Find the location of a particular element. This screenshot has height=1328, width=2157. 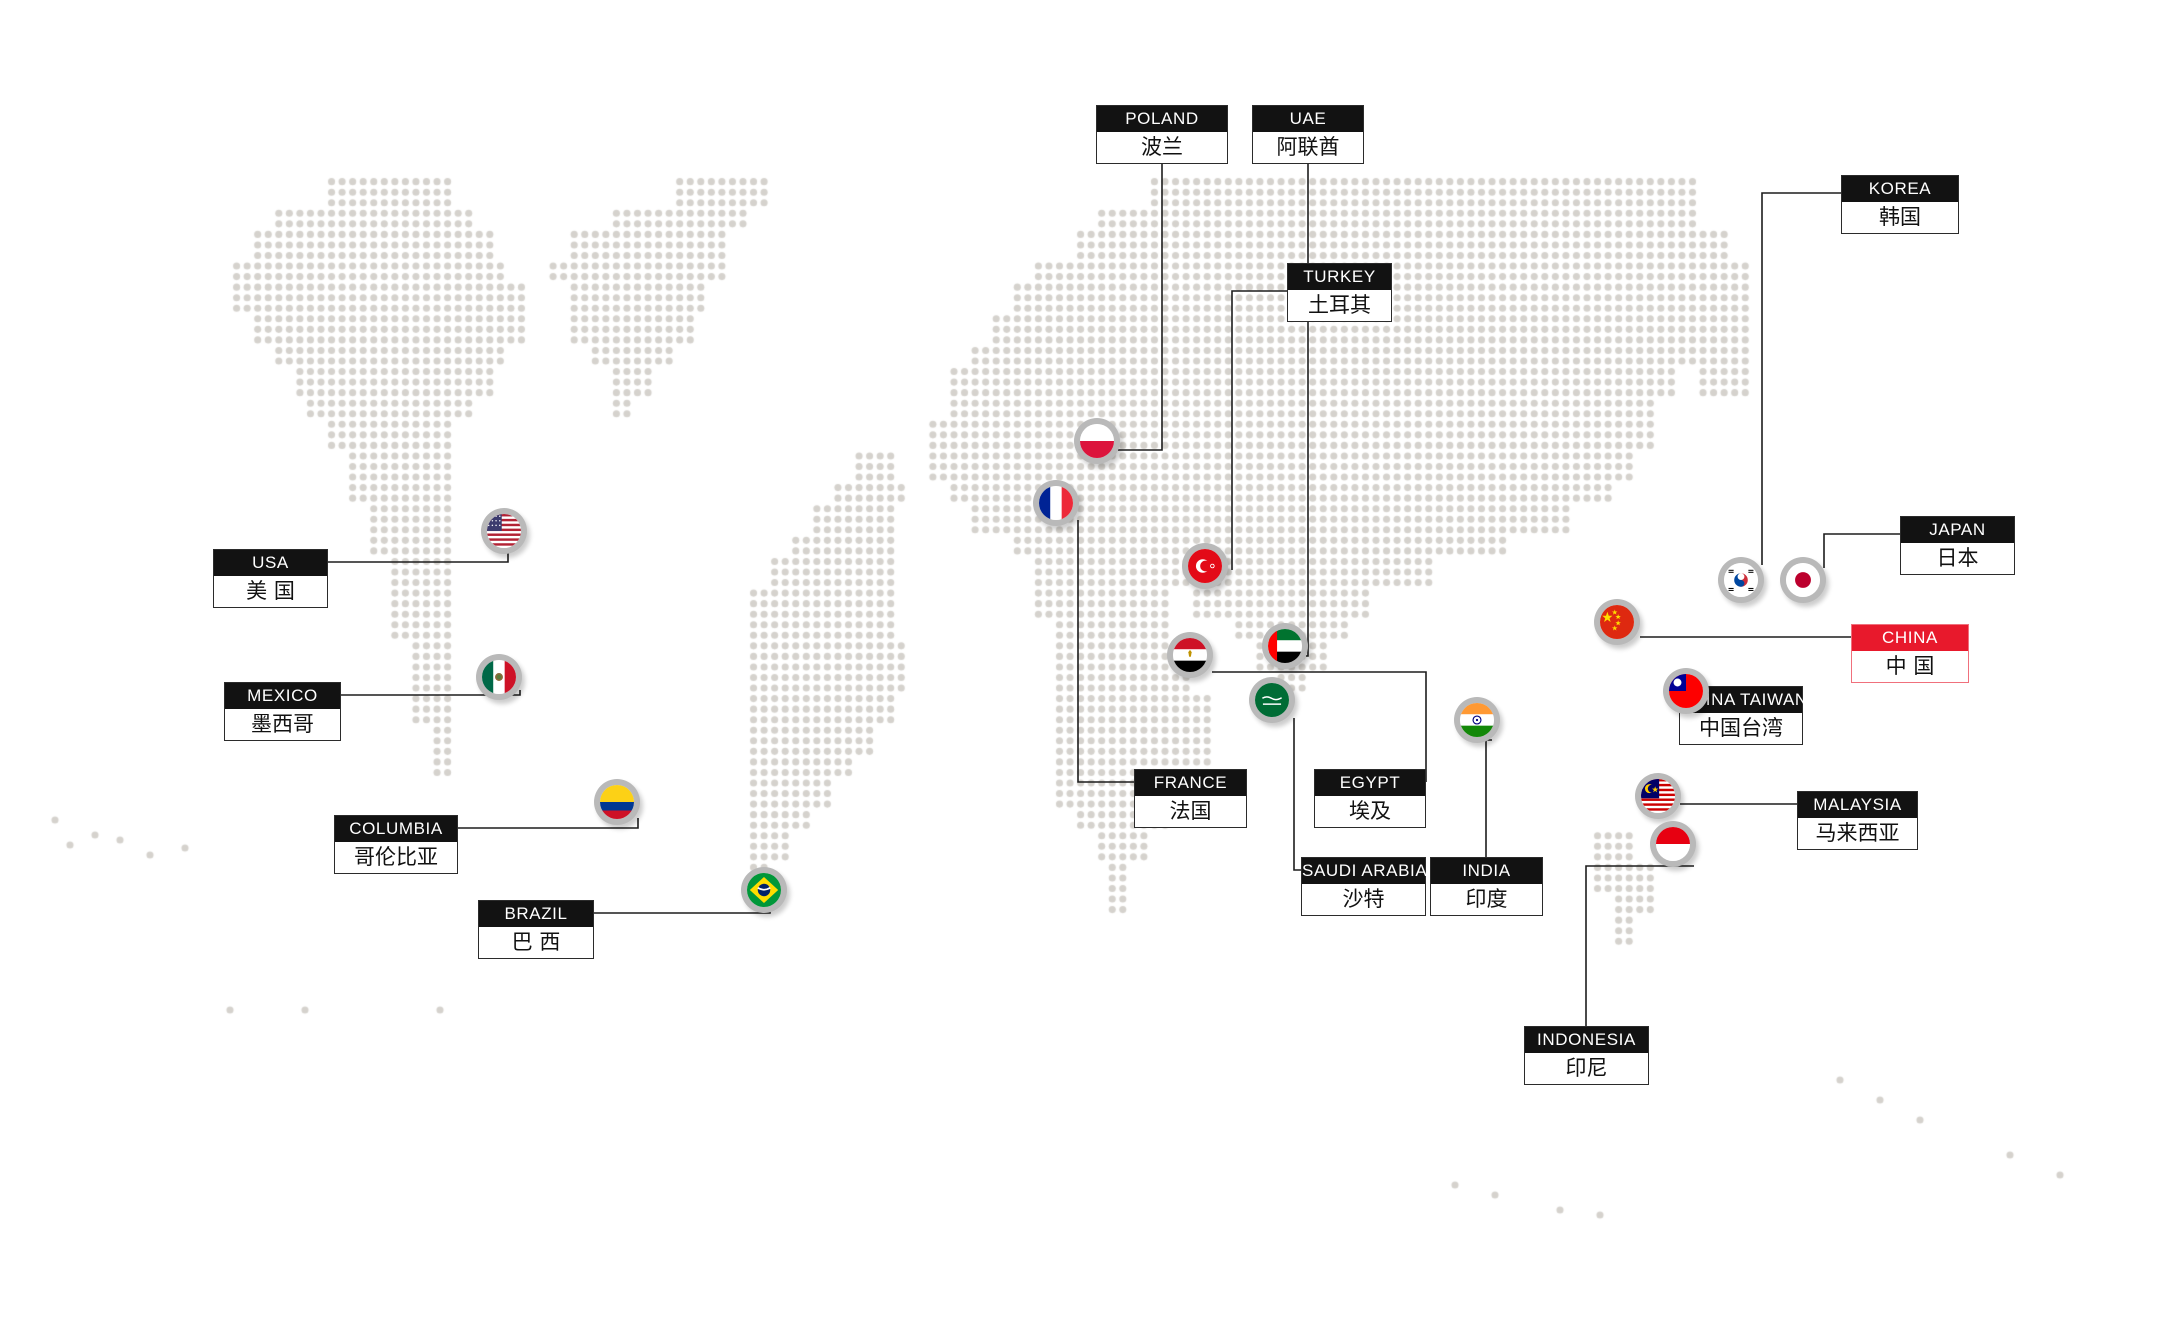

map-marker-uae is located at coordinates (1285, 646).